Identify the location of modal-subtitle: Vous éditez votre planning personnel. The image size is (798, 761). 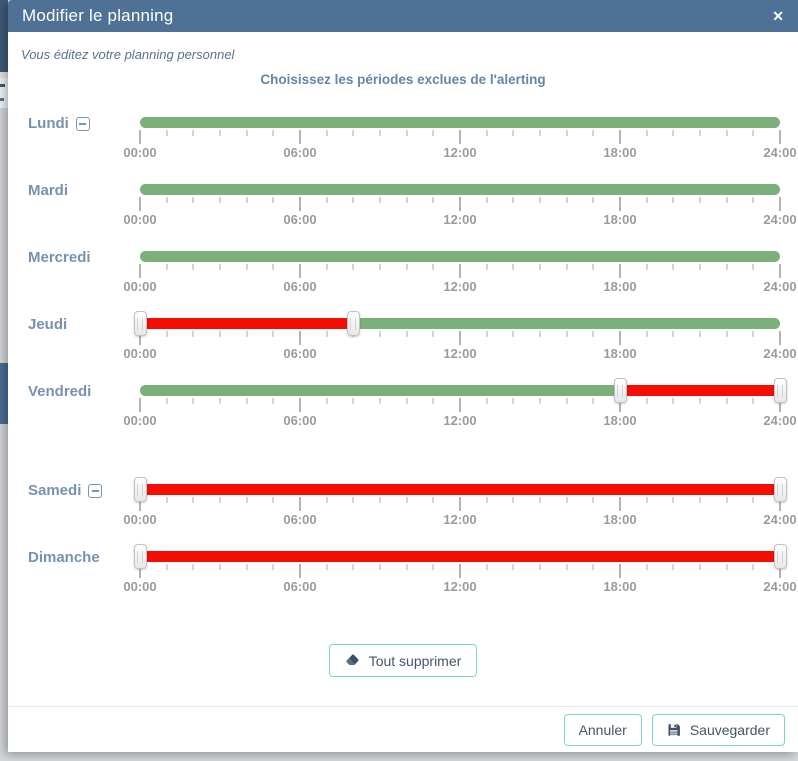
(128, 54).